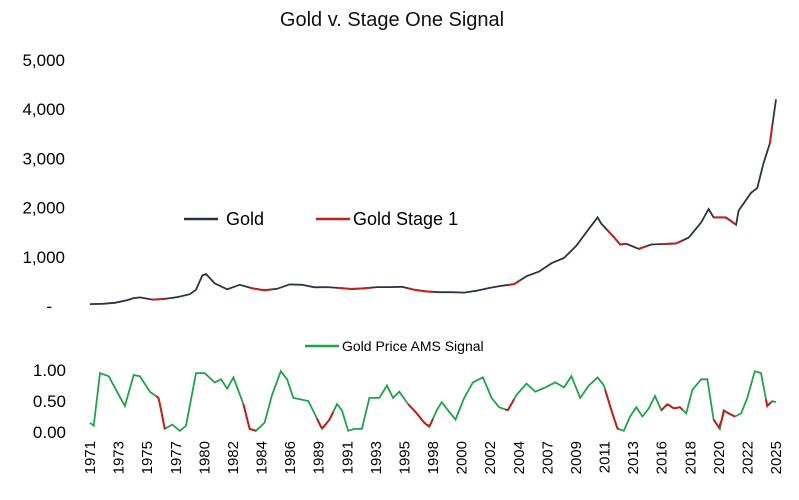 This screenshot has height=500, width=799. Describe the element at coordinates (176, 457) in the screenshot. I see `x-tick-label: 1977` at that location.